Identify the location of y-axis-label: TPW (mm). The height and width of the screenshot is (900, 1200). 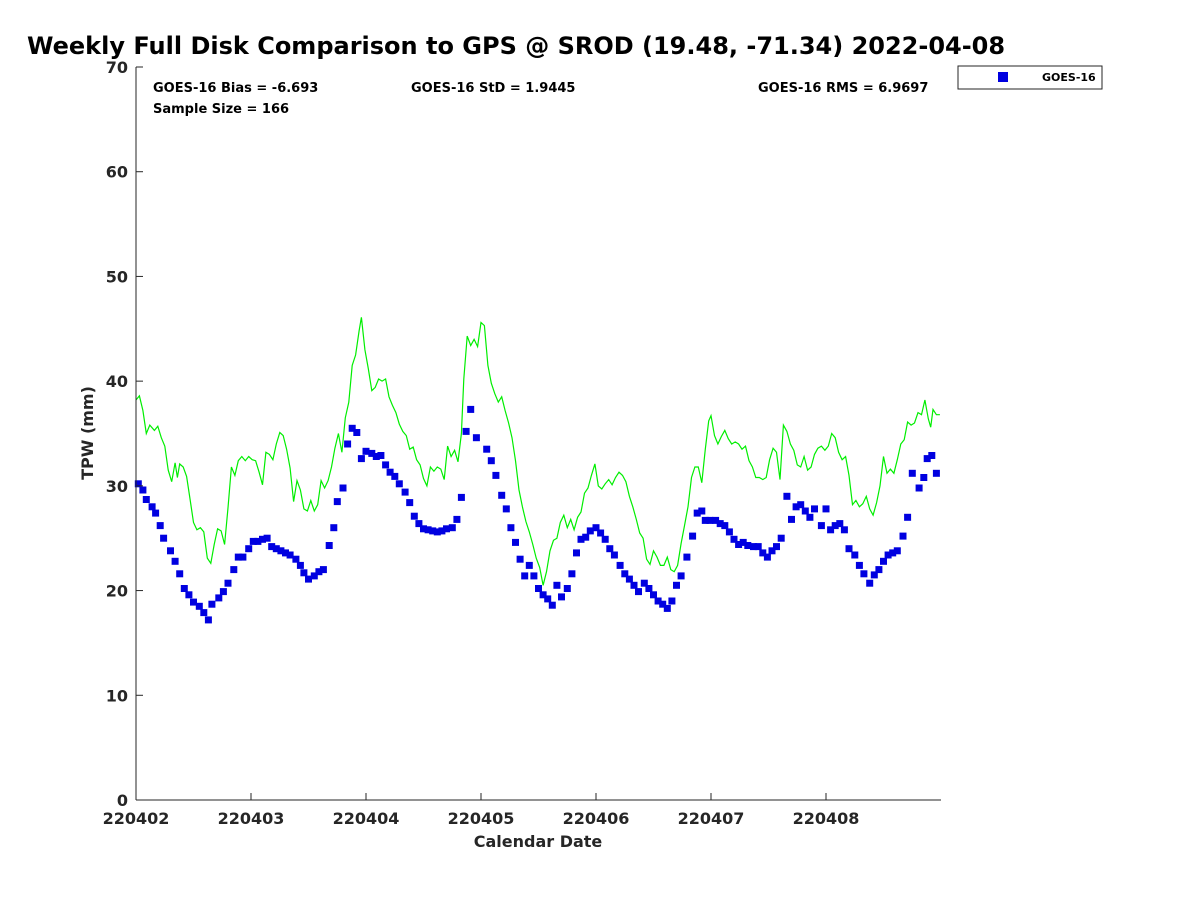
(87, 433).